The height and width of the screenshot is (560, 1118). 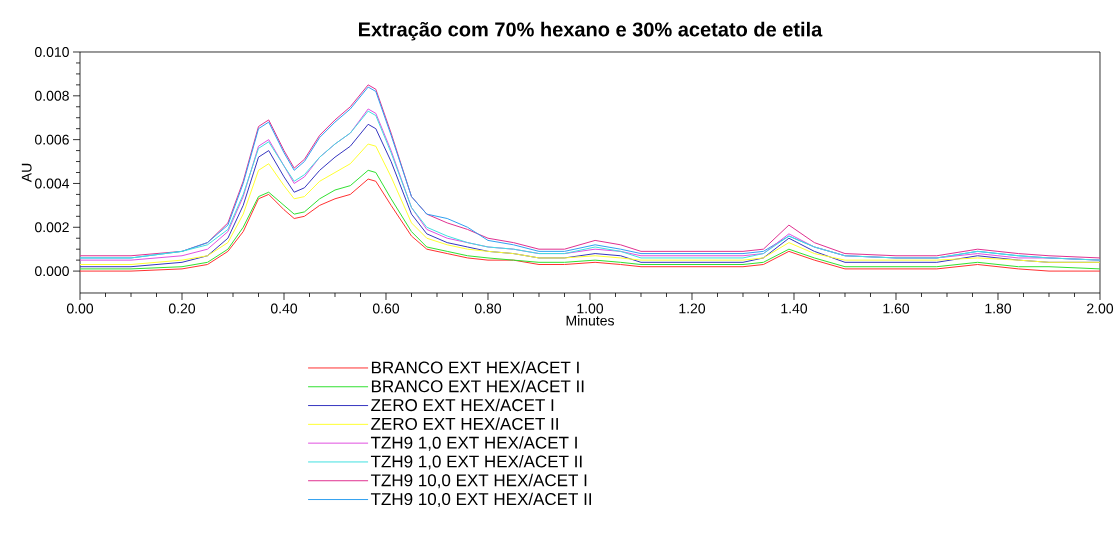 What do you see at coordinates (464, 423) in the screenshot?
I see `legend-label: ZERO EXT HEX/ACET II` at bounding box center [464, 423].